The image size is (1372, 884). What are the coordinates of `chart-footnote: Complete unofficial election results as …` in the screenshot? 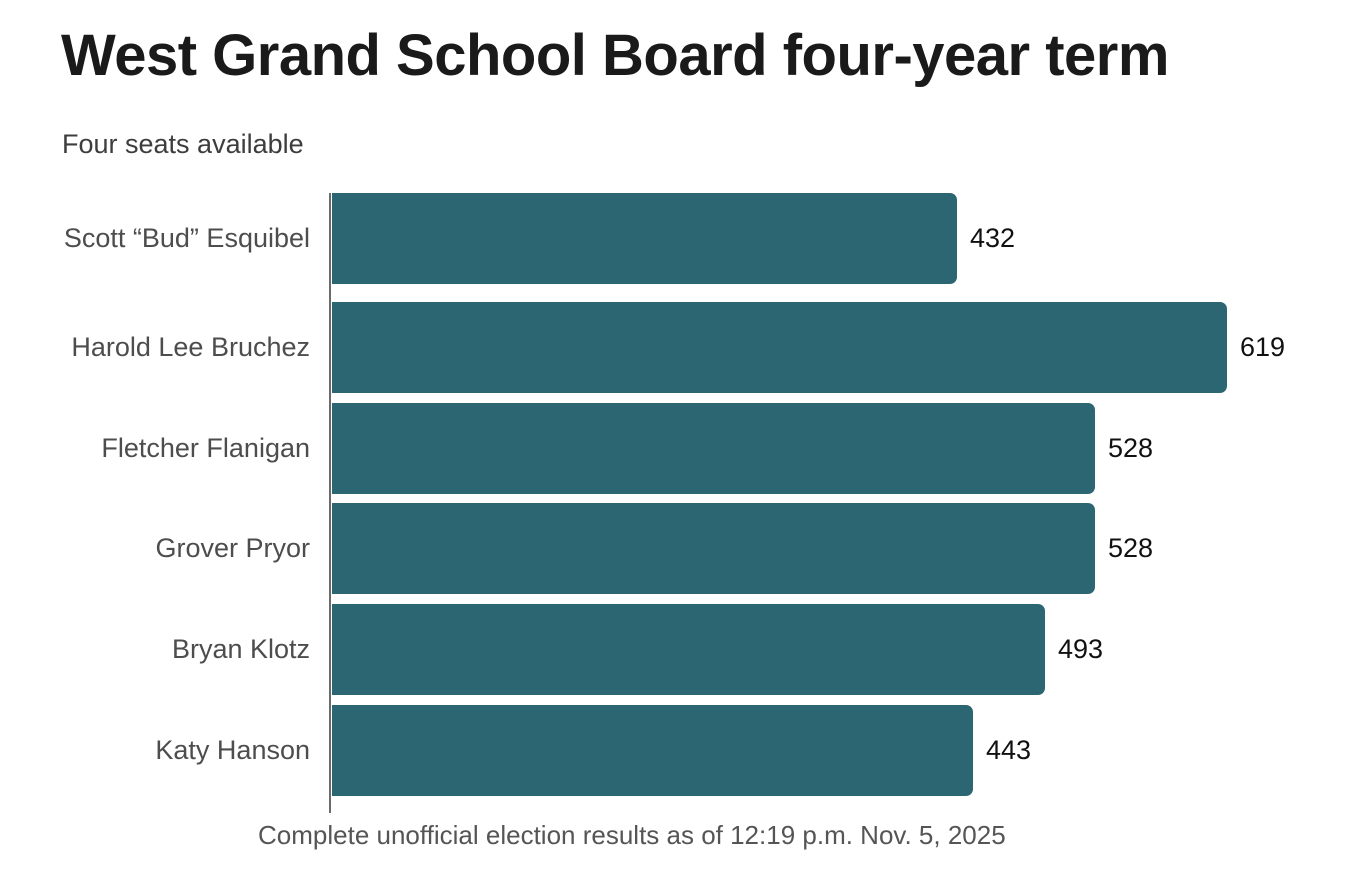 It's located at (632, 835).